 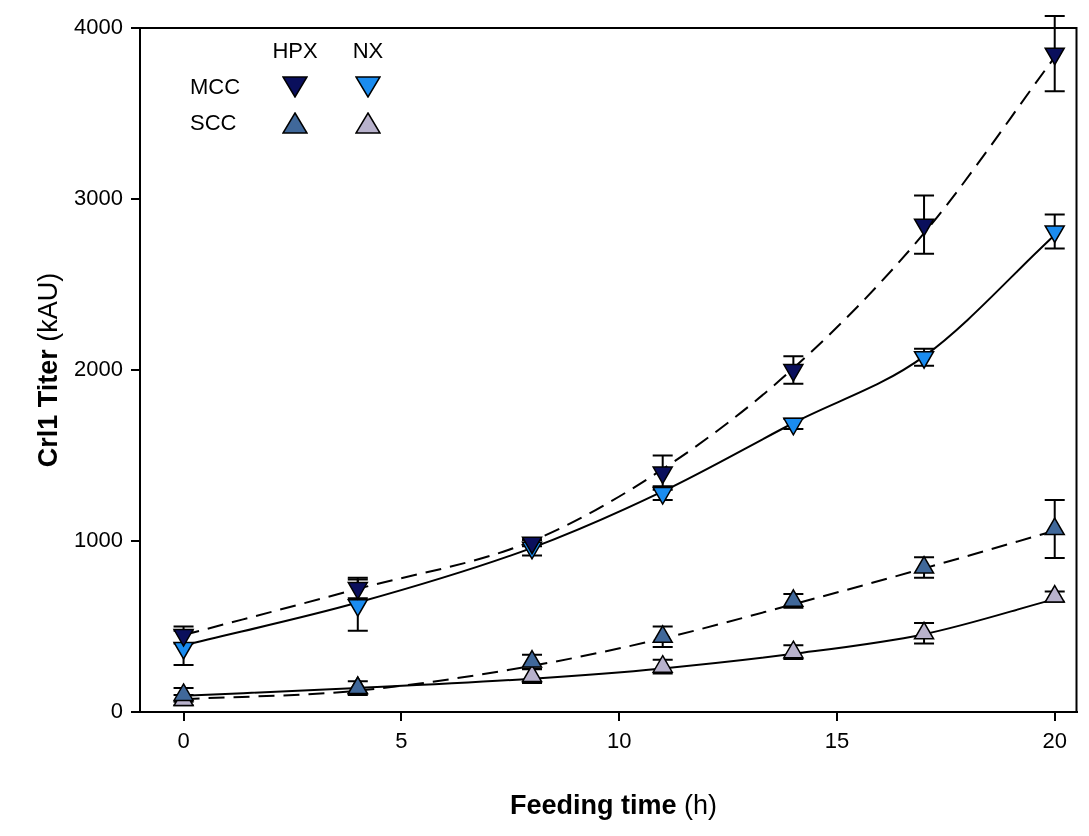 What do you see at coordinates (215, 87) in the screenshot?
I see `annotation: MCC` at bounding box center [215, 87].